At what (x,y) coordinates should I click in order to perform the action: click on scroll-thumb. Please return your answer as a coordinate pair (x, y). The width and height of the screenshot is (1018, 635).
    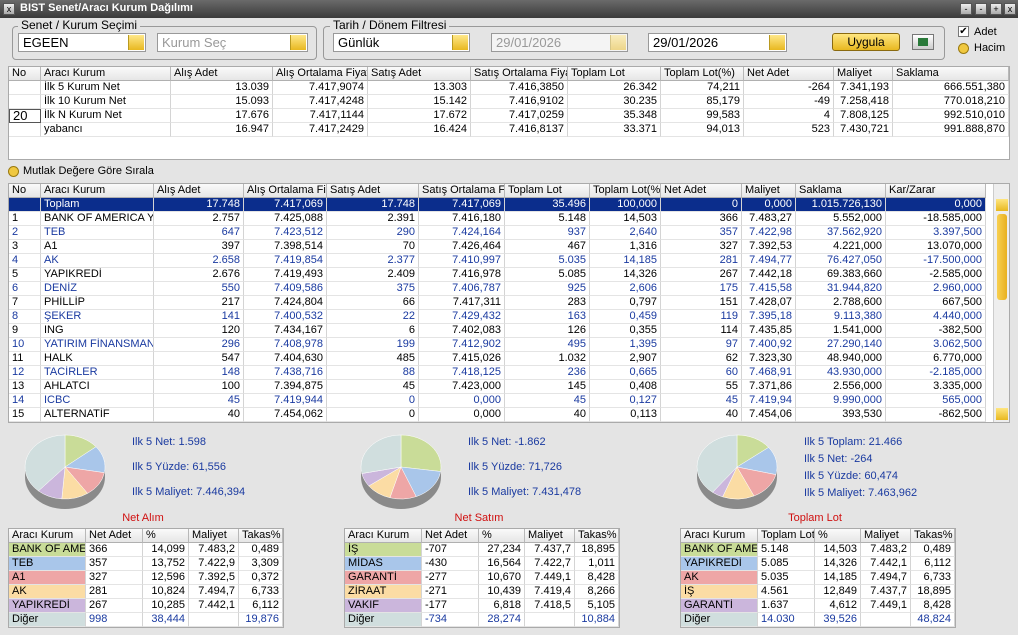
    Looking at the image, I should click on (1002, 257).